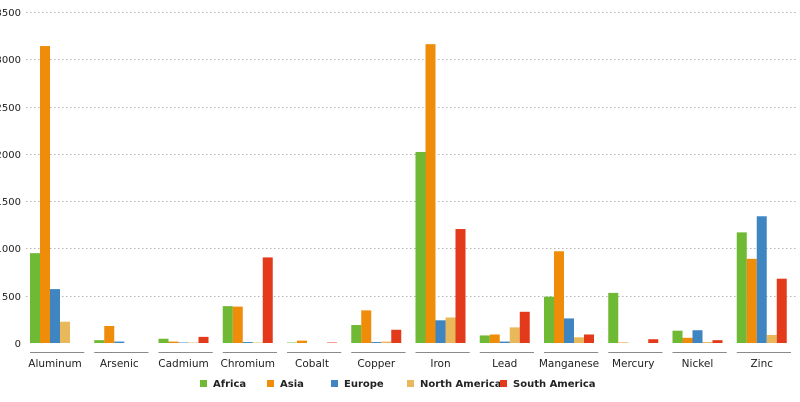 Image resolution: width=800 pixels, height=402 pixels. I want to click on legend-label: Europe, so click(364, 384).